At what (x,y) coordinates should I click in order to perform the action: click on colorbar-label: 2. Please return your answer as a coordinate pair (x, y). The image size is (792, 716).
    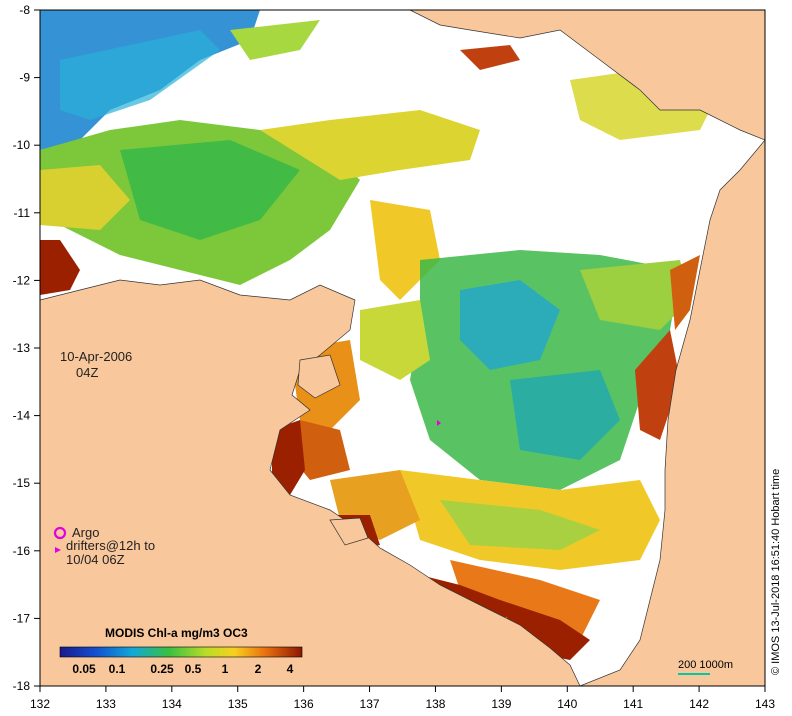
    Looking at the image, I should click on (258, 669).